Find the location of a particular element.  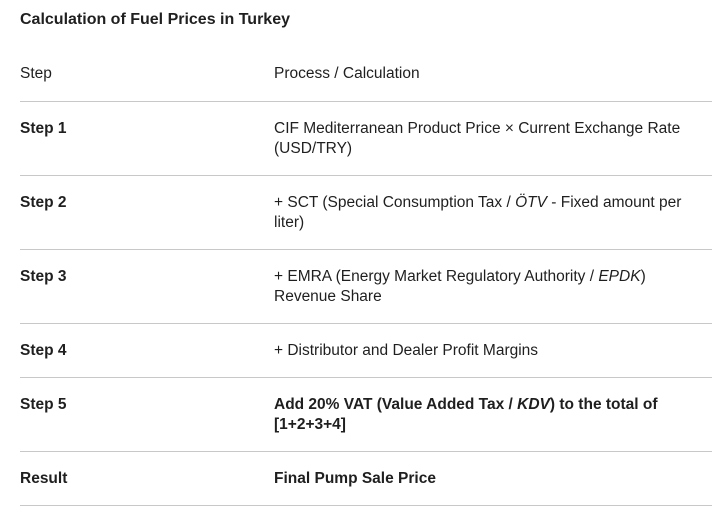

table-row: Result Final Pump Sale Price is located at coordinates (366, 478).